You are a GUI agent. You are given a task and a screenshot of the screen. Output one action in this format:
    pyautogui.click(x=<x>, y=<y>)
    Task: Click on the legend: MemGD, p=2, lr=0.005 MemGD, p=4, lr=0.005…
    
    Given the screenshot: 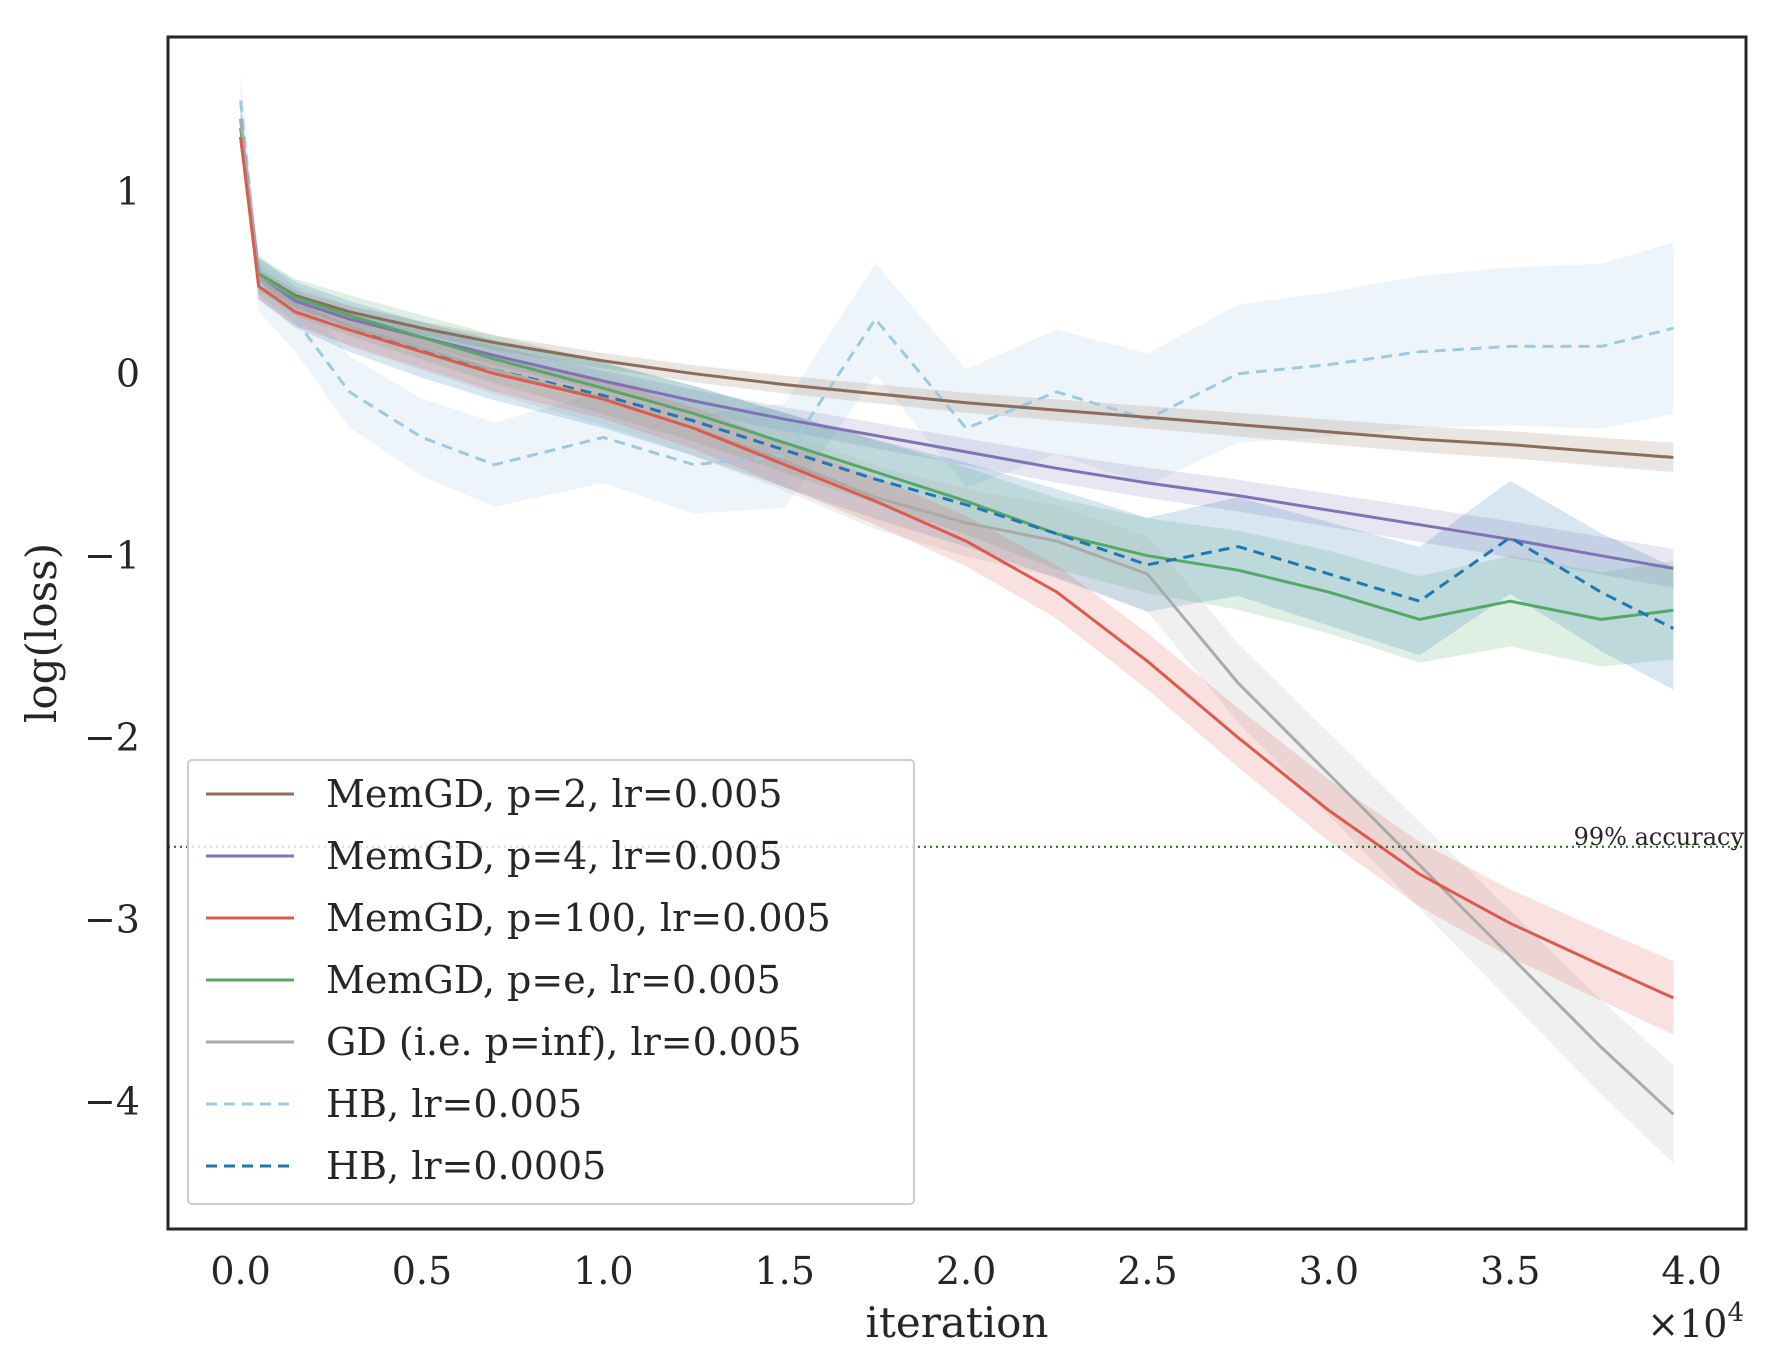 What is the action you would take?
    pyautogui.click(x=551, y=982)
    